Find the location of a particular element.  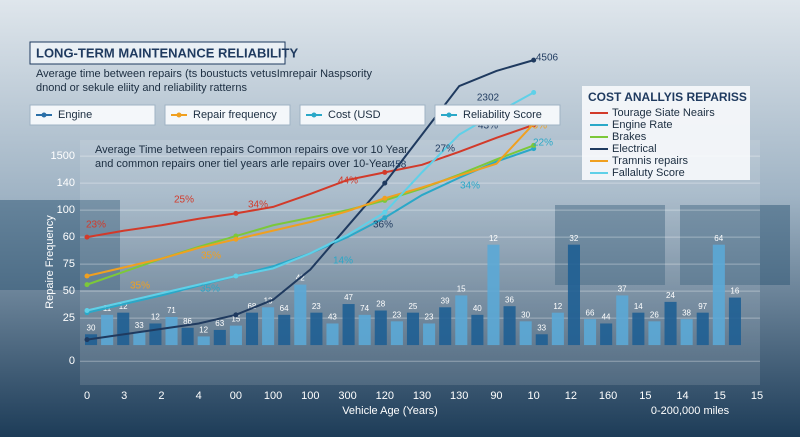

bar-label: 71 is located at coordinates (171, 310).